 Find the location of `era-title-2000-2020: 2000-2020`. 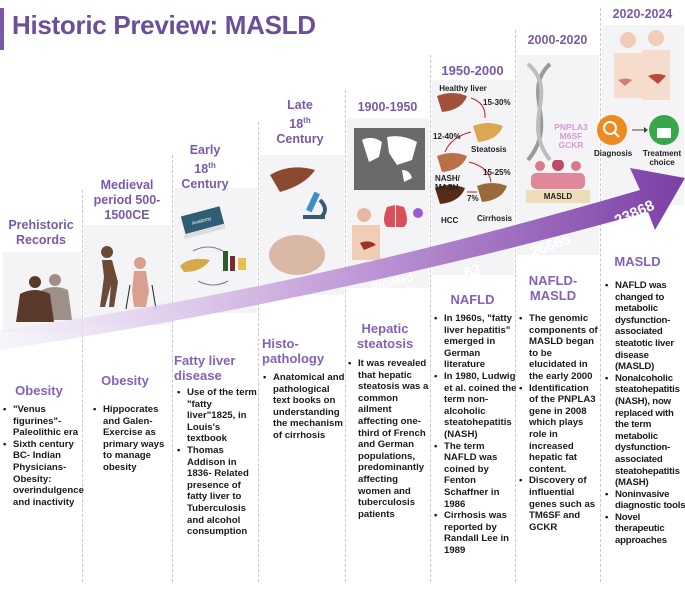

era-title-2000-2020: 2000-2020 is located at coordinates (557, 40).